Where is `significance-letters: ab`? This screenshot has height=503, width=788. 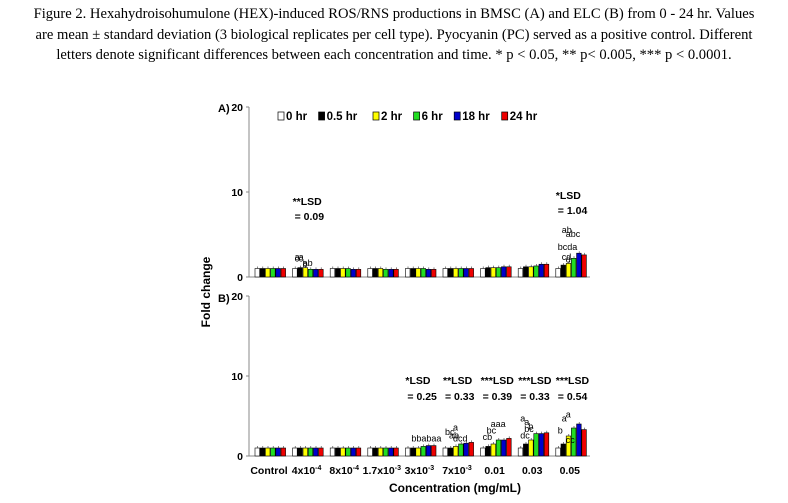
significance-letters: ab is located at coordinates (567, 230).